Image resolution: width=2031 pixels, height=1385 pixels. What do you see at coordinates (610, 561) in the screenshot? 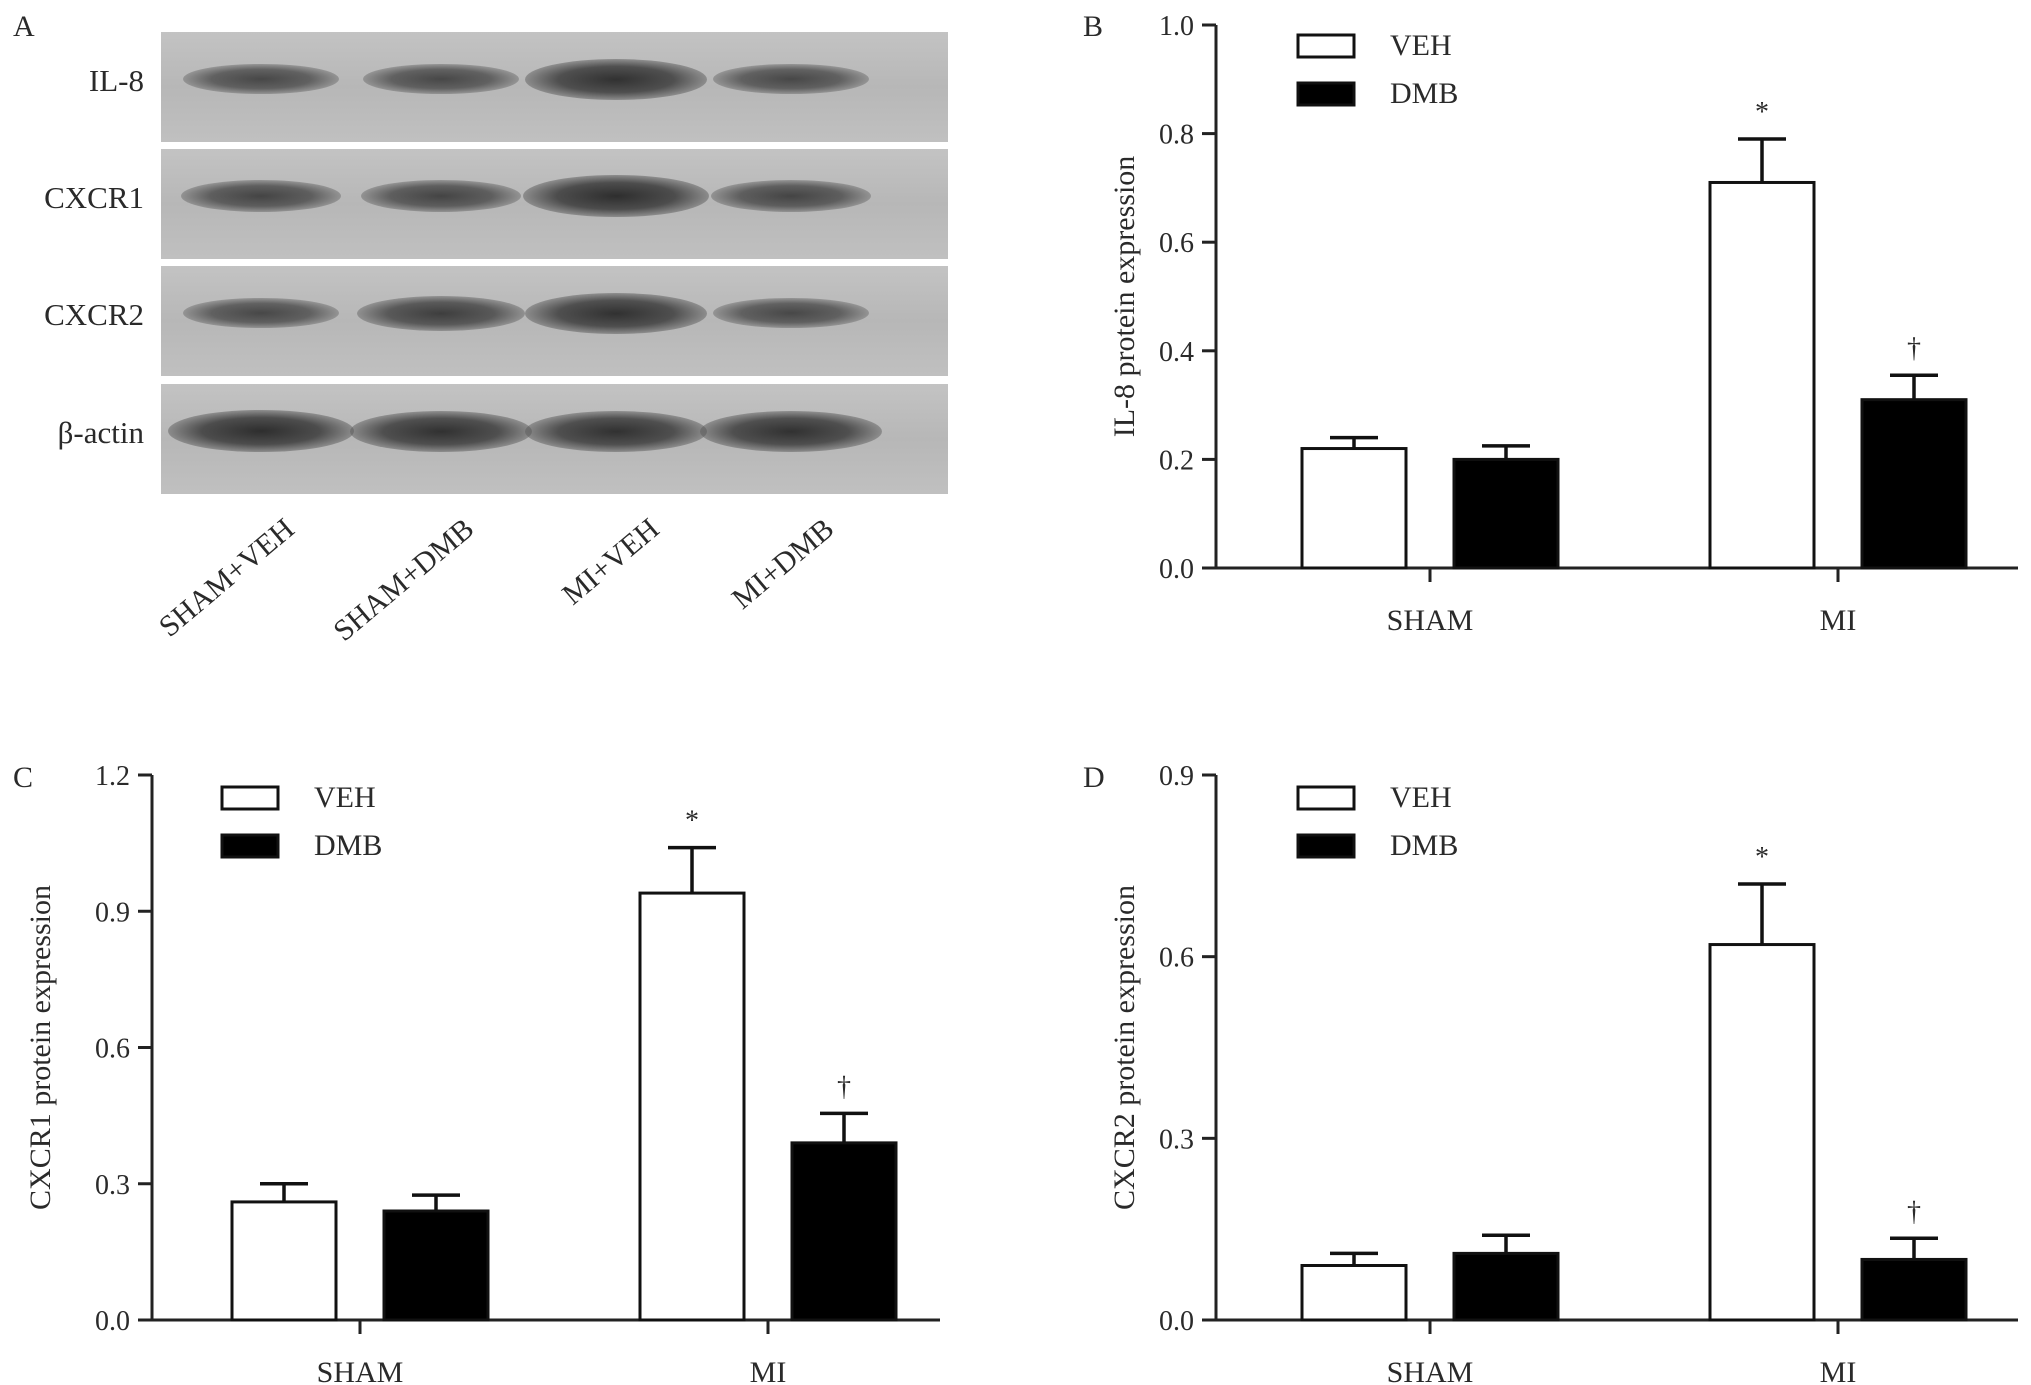
I see `lane-label: MI+VEH` at bounding box center [610, 561].